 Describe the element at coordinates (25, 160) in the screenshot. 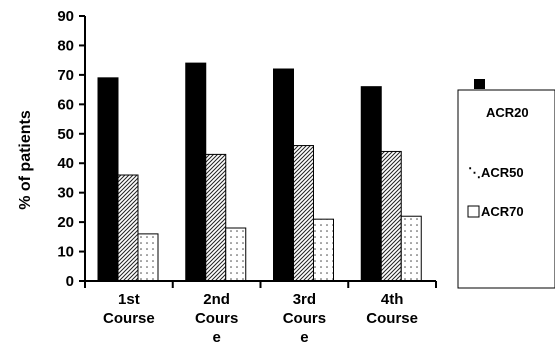

I see `y-axis-label: % of patients` at that location.